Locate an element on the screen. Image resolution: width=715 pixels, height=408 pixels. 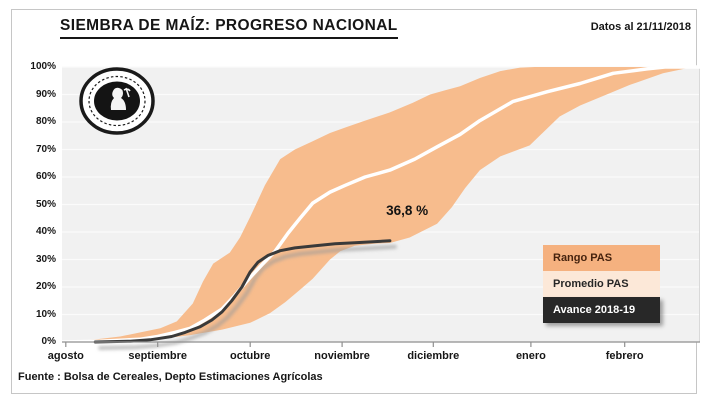
x-axis-label-febrero: febrero is located at coordinates (624, 356).